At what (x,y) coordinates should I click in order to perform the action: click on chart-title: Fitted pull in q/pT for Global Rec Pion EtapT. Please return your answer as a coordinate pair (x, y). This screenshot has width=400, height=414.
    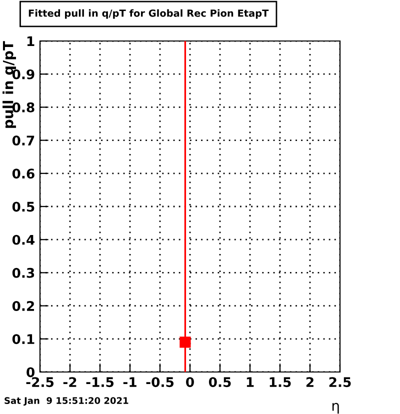
    Looking at the image, I should click on (148, 14).